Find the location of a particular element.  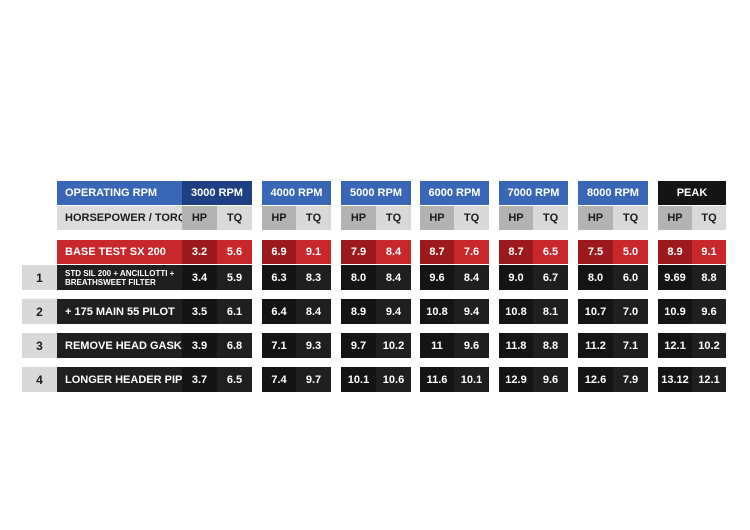

row-2-tq-1: 8.4 is located at coordinates (313, 311).